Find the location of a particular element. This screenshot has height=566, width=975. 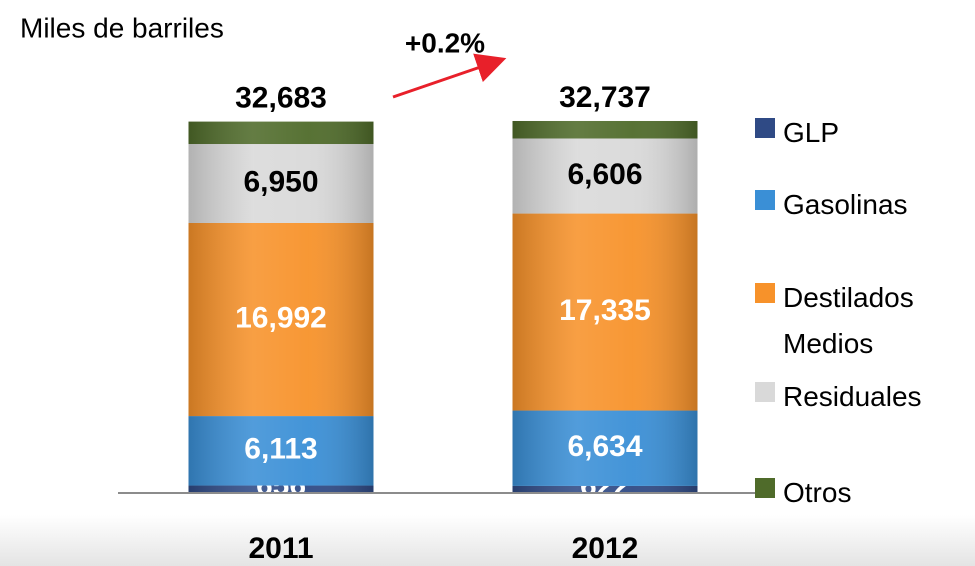

value-label: 6,634 is located at coordinates (604, 446).